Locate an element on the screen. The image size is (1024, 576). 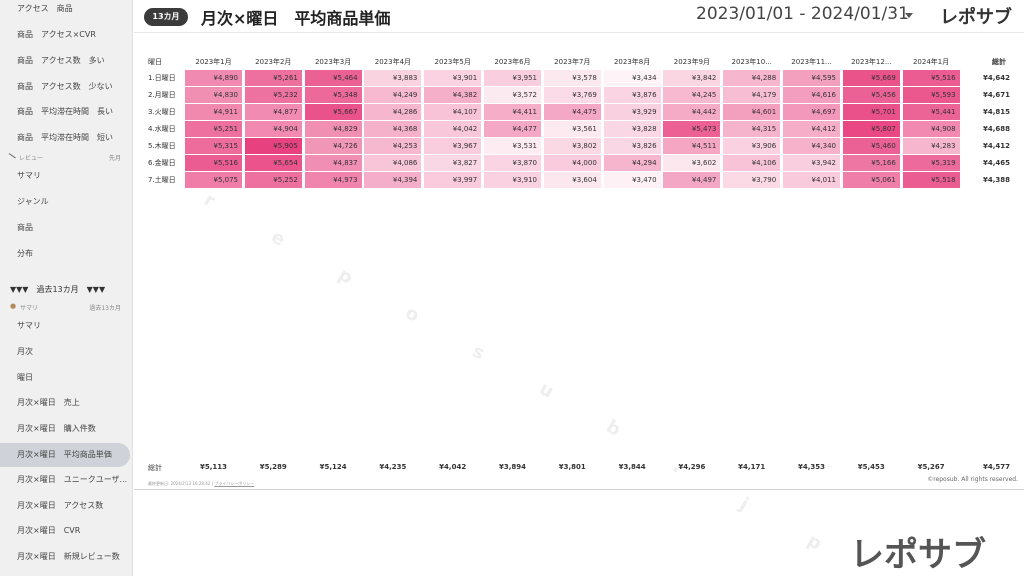
sidebar-item-product-access-cvr: 商品 アクセス×CVR is located at coordinates (56, 34).